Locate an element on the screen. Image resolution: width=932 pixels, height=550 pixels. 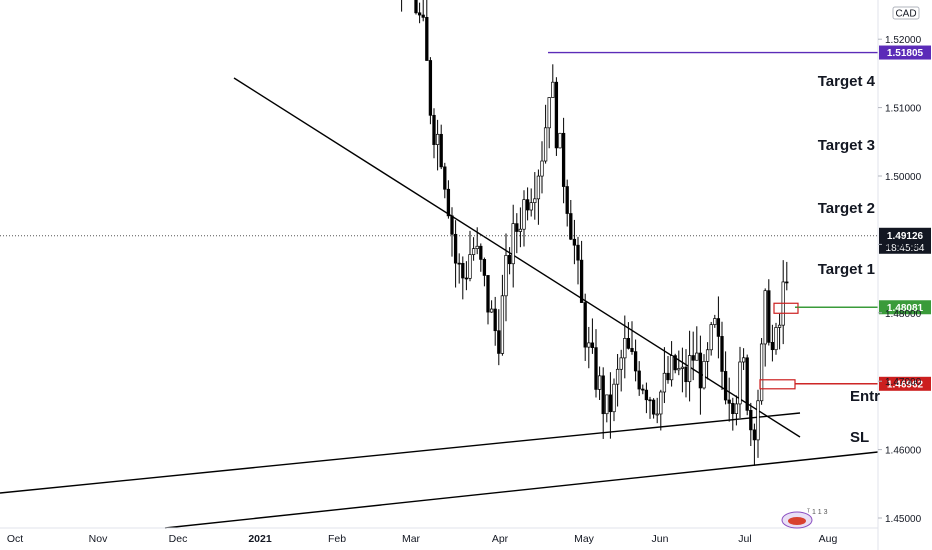
lower-channel-line is located at coordinates (521, 490).